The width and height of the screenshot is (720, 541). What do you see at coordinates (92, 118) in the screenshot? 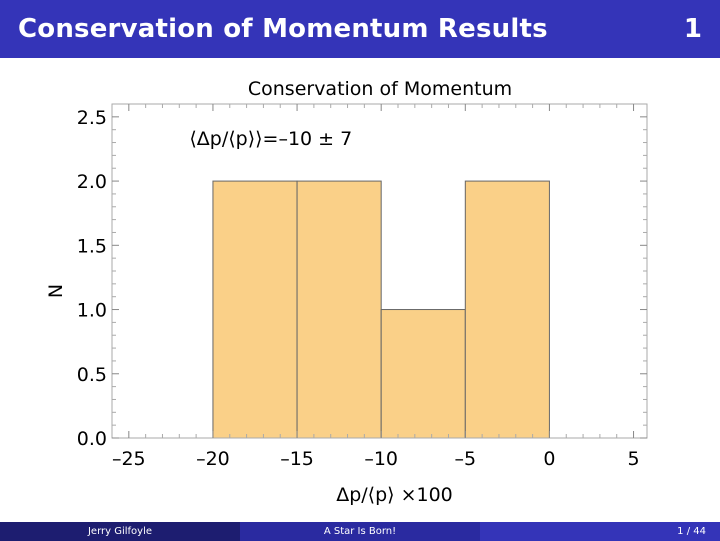
I see `y-tick-label: 2.5` at bounding box center [92, 118].